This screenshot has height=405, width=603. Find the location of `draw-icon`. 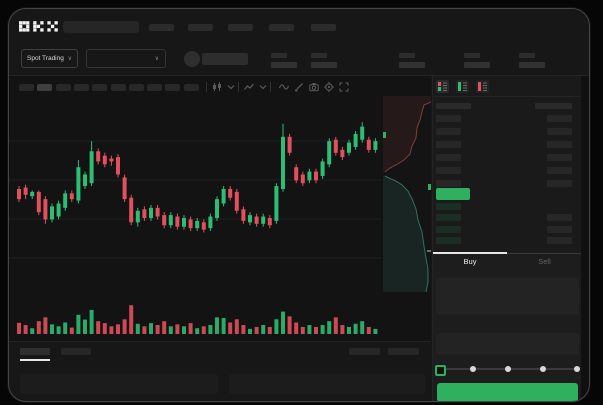

draw-icon is located at coordinates (299, 87).